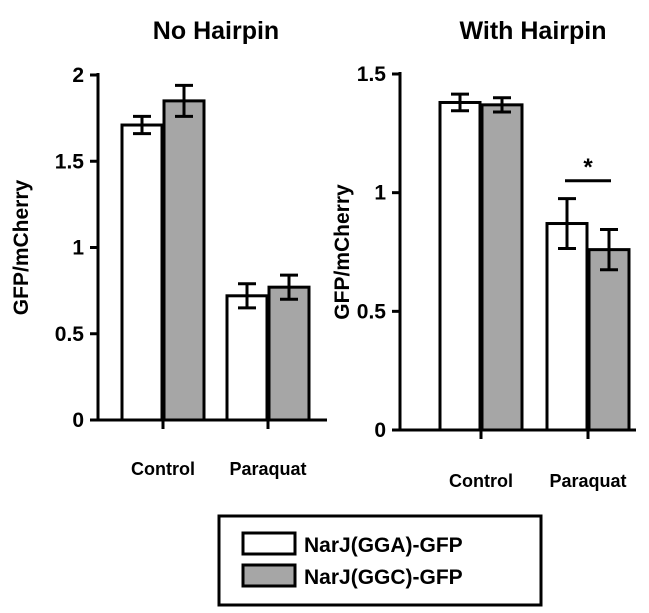 The height and width of the screenshot is (613, 649). I want to click on legend-box, so click(380, 560).